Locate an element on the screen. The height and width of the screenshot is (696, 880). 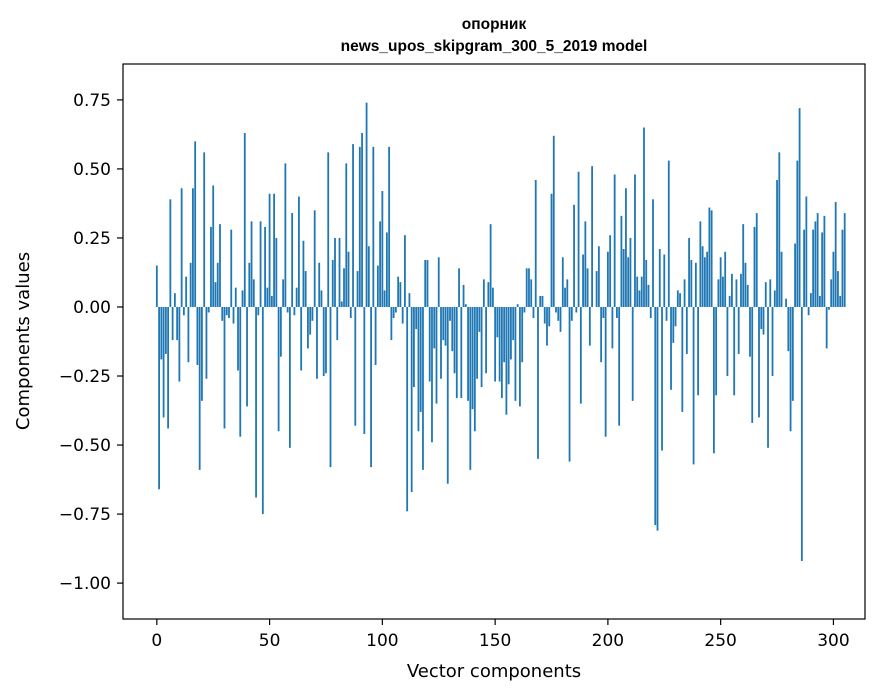
y-tick-label-7: −1.00 is located at coordinates (85, 584).